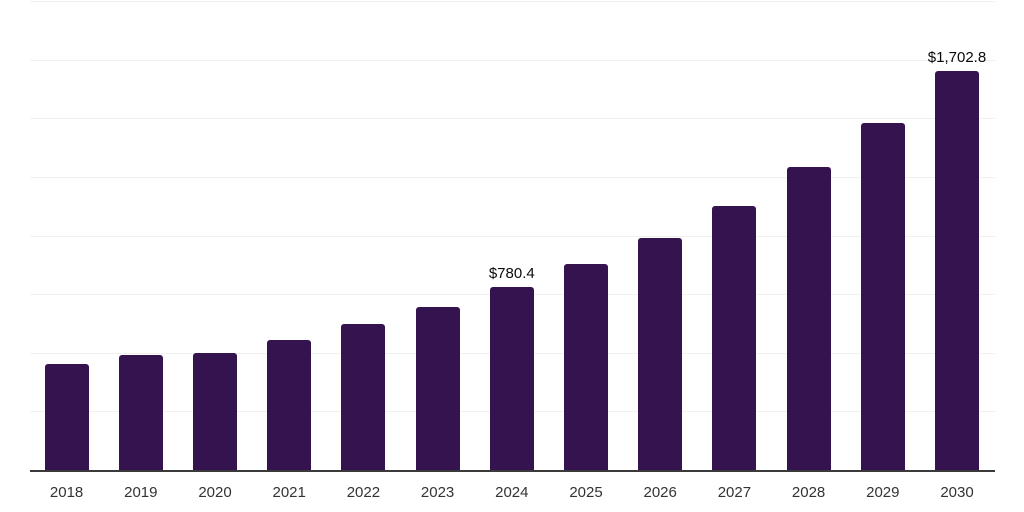  What do you see at coordinates (808, 318) in the screenshot?
I see `bar-2028` at bounding box center [808, 318].